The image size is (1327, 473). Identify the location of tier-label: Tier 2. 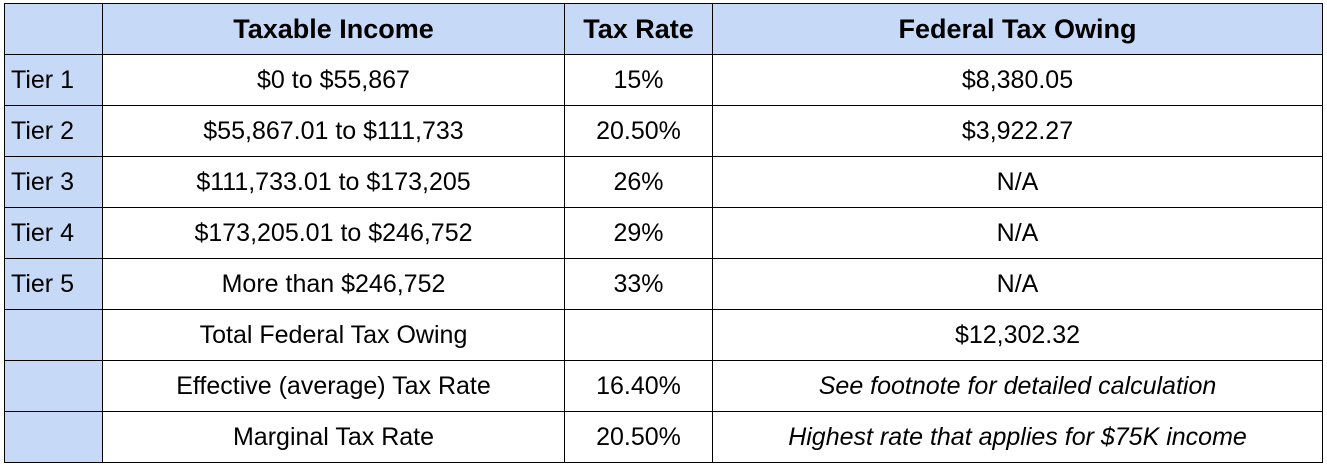
(53, 131).